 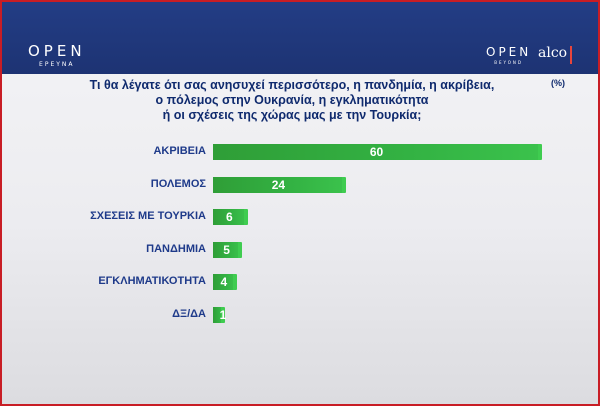 I want to click on unit-label: (%), so click(x=558, y=83).